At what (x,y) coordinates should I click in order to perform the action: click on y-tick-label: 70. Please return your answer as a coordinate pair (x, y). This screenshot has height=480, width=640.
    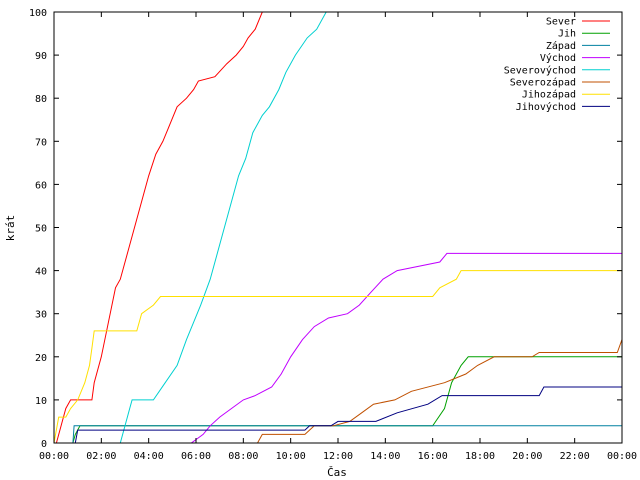
    Looking at the image, I should click on (41, 142).